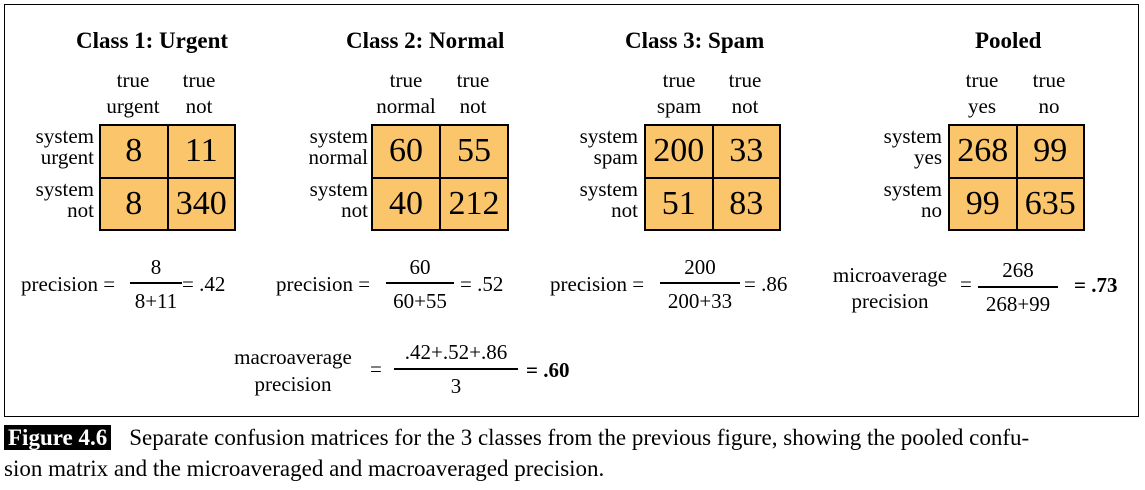 Image resolution: width=1145 pixels, height=490 pixels. I want to click on matrix-cell-tp: 200, so click(679, 151).